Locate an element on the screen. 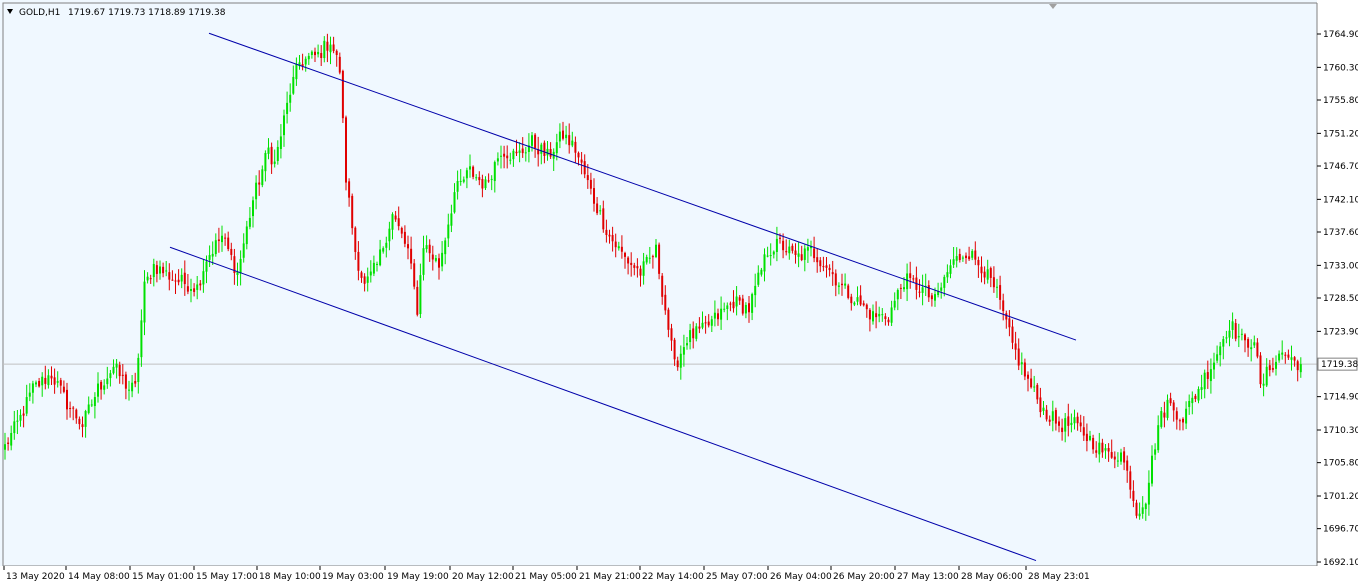  price-tick-label: 1760.30 is located at coordinates (1340, 68).